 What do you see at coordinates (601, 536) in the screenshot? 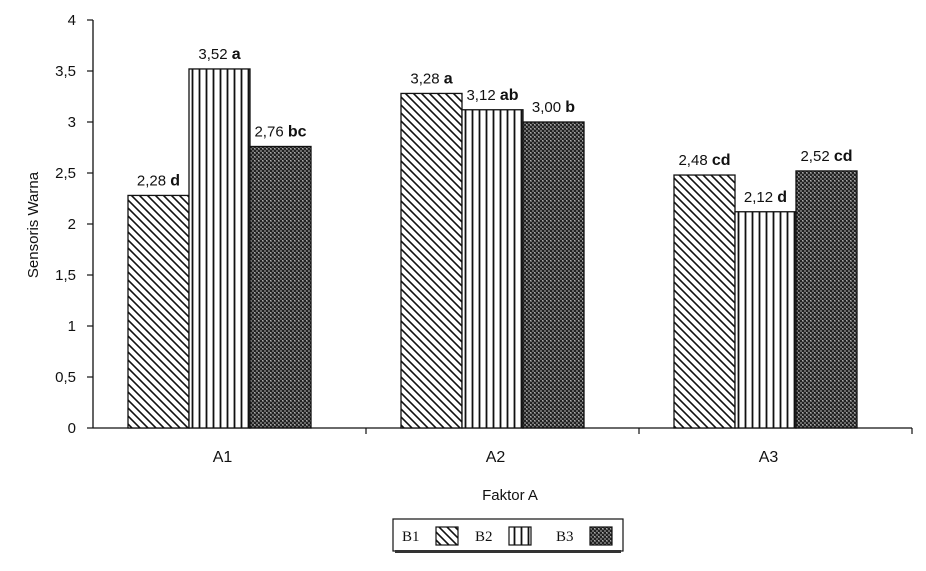
I see `legend-swatch-b3` at bounding box center [601, 536].